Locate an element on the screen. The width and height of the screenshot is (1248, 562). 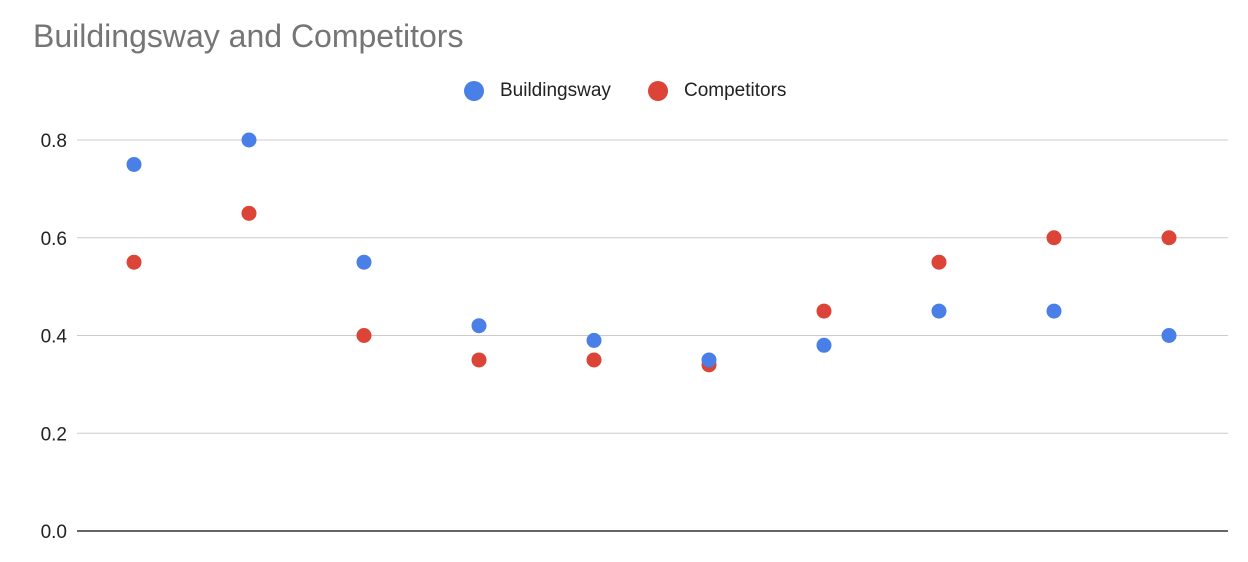
y-tick-label: 0.8 is located at coordinates (54, 141).